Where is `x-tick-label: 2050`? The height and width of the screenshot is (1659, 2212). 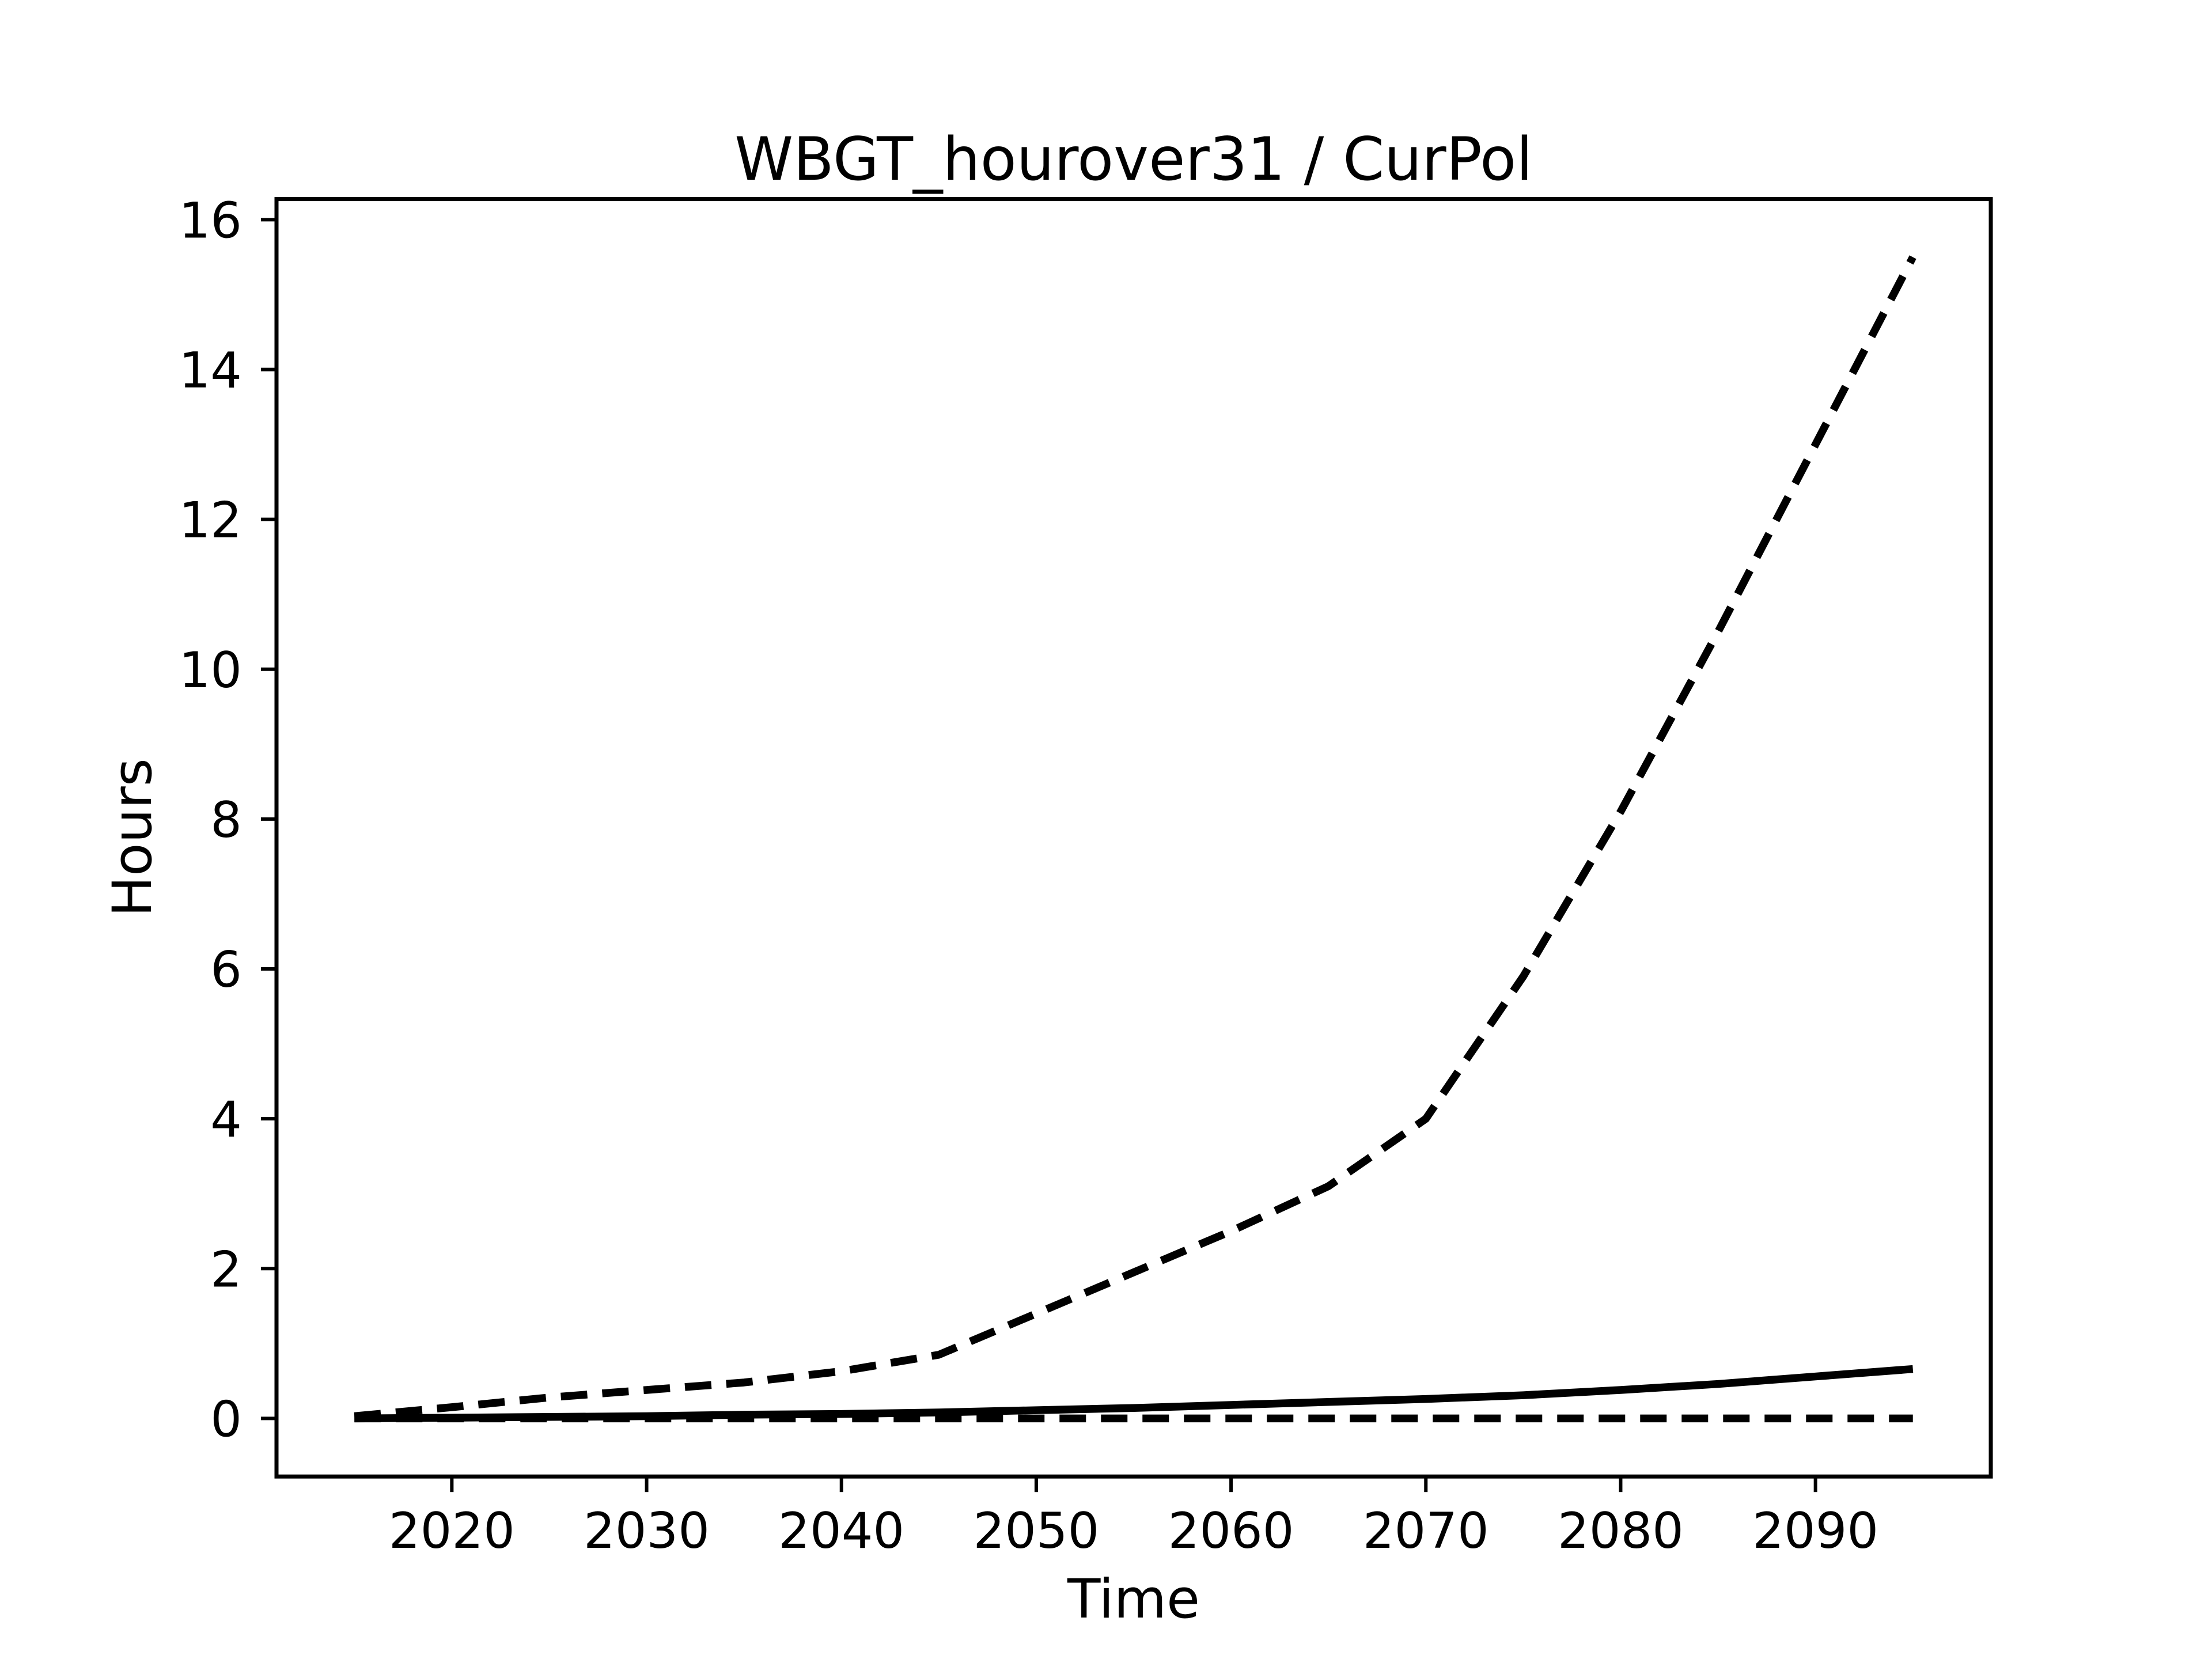 x-tick-label: 2050 is located at coordinates (1036, 1531).